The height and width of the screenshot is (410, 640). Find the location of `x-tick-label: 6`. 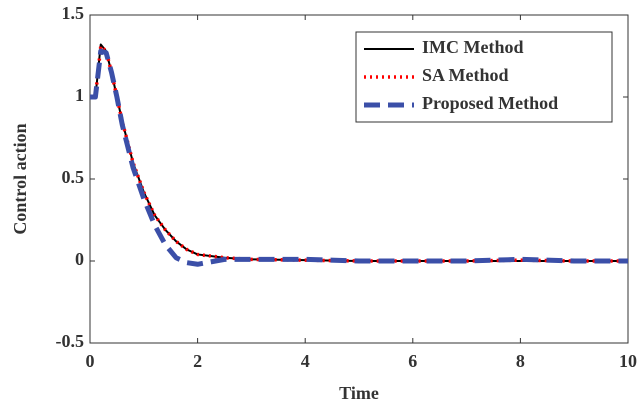

x-tick-label: 6 is located at coordinates (412, 361).